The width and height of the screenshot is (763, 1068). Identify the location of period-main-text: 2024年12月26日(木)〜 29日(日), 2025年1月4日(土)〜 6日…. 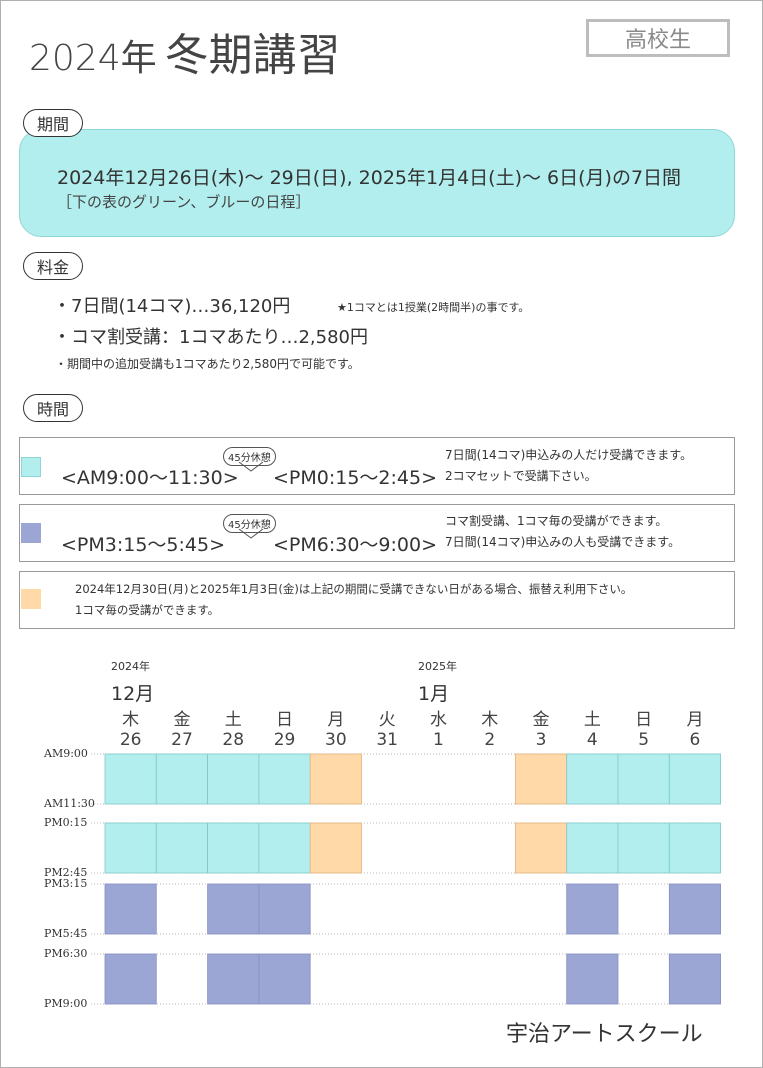
(369, 178).